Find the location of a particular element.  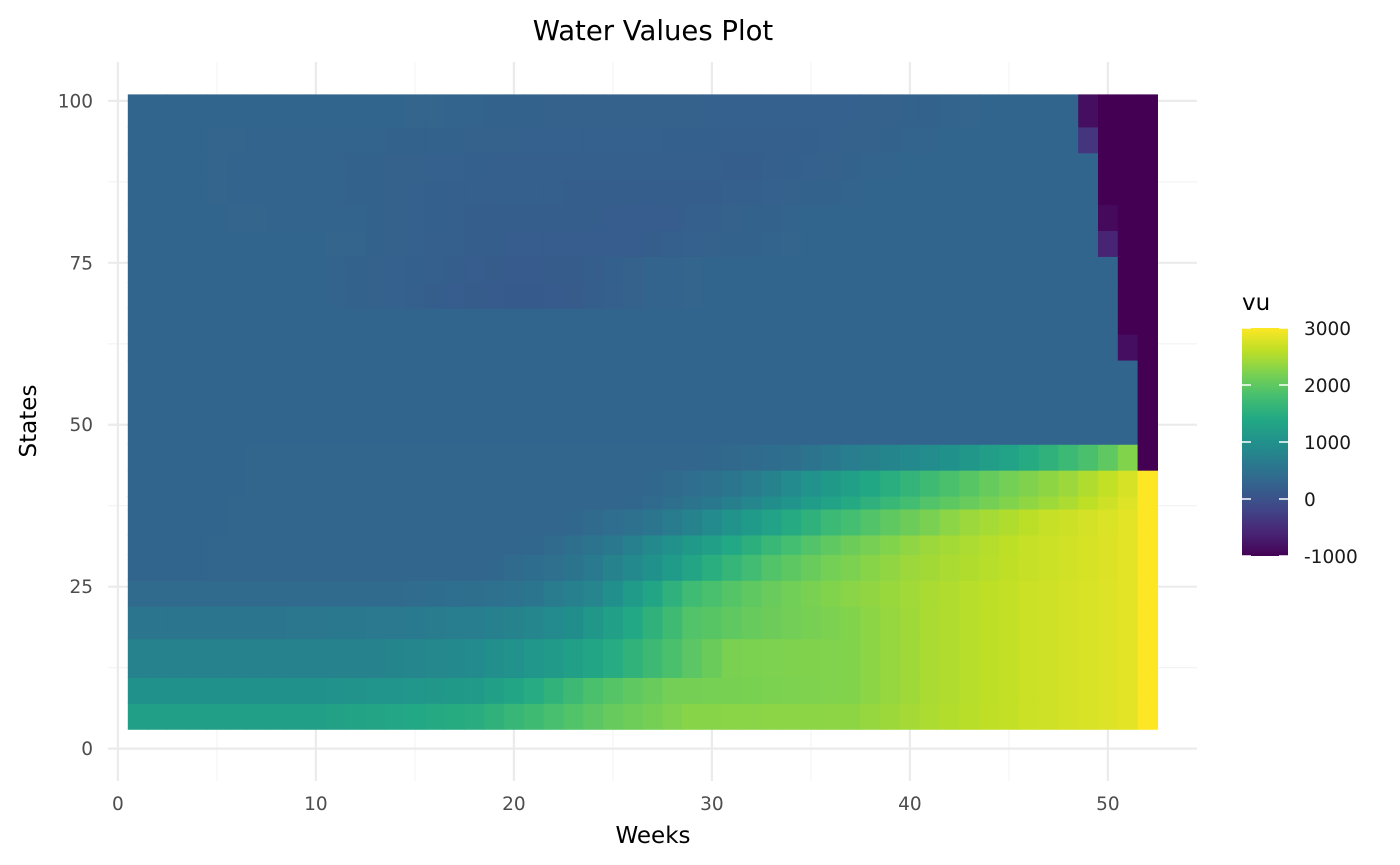

x-tick-label: 20 is located at coordinates (514, 804).